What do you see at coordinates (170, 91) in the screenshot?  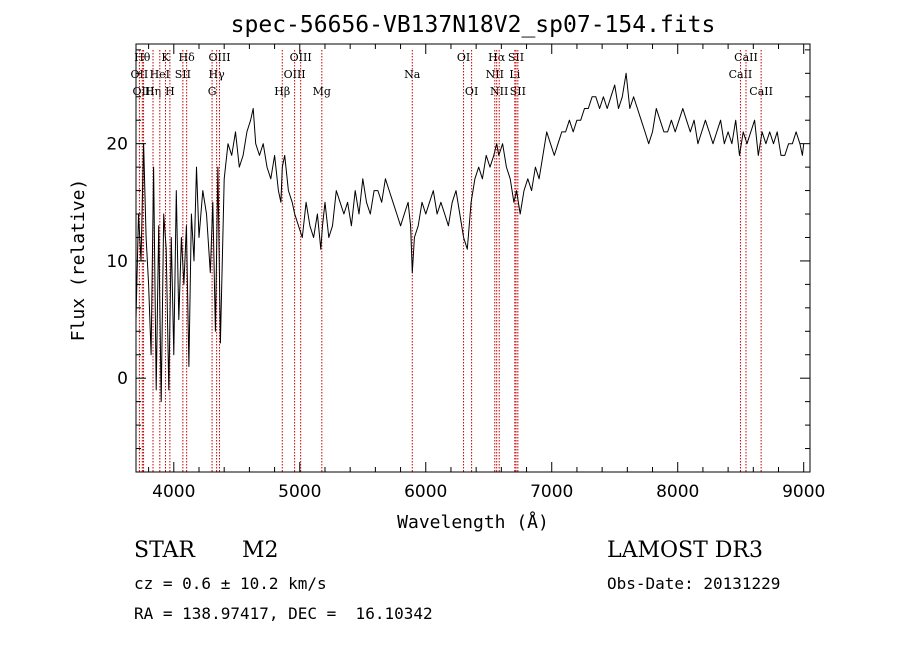 I see `line-marker-label-6: H` at bounding box center [170, 91].